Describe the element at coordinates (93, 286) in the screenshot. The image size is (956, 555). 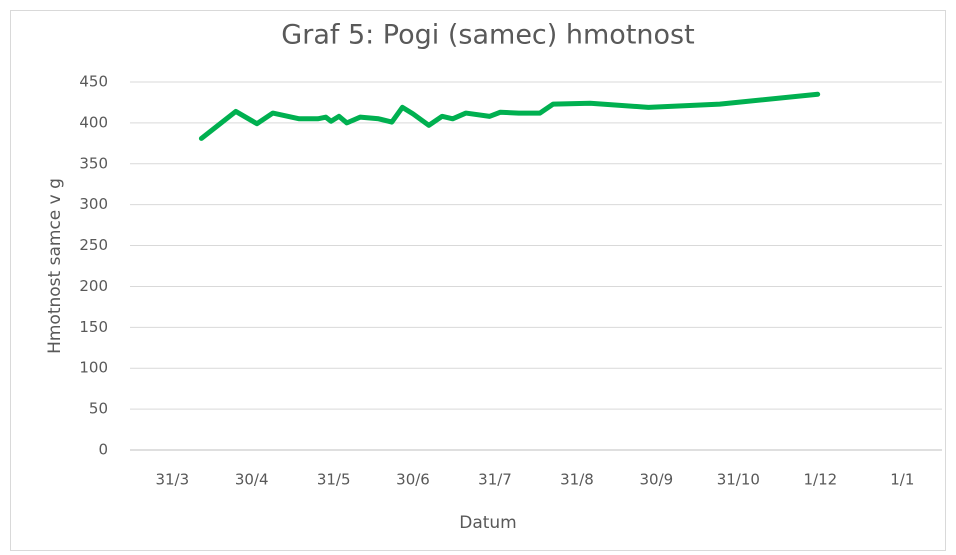
I see `y-tick-label: 200` at that location.